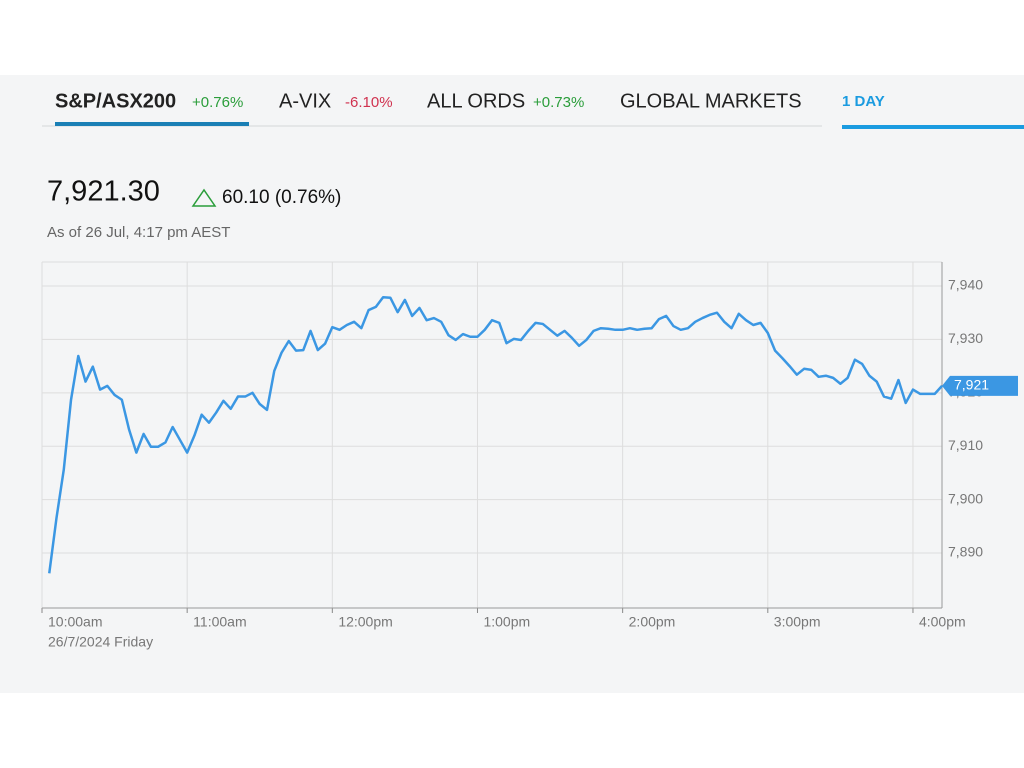  What do you see at coordinates (204, 197) in the screenshot?
I see `up-arrow` at bounding box center [204, 197].